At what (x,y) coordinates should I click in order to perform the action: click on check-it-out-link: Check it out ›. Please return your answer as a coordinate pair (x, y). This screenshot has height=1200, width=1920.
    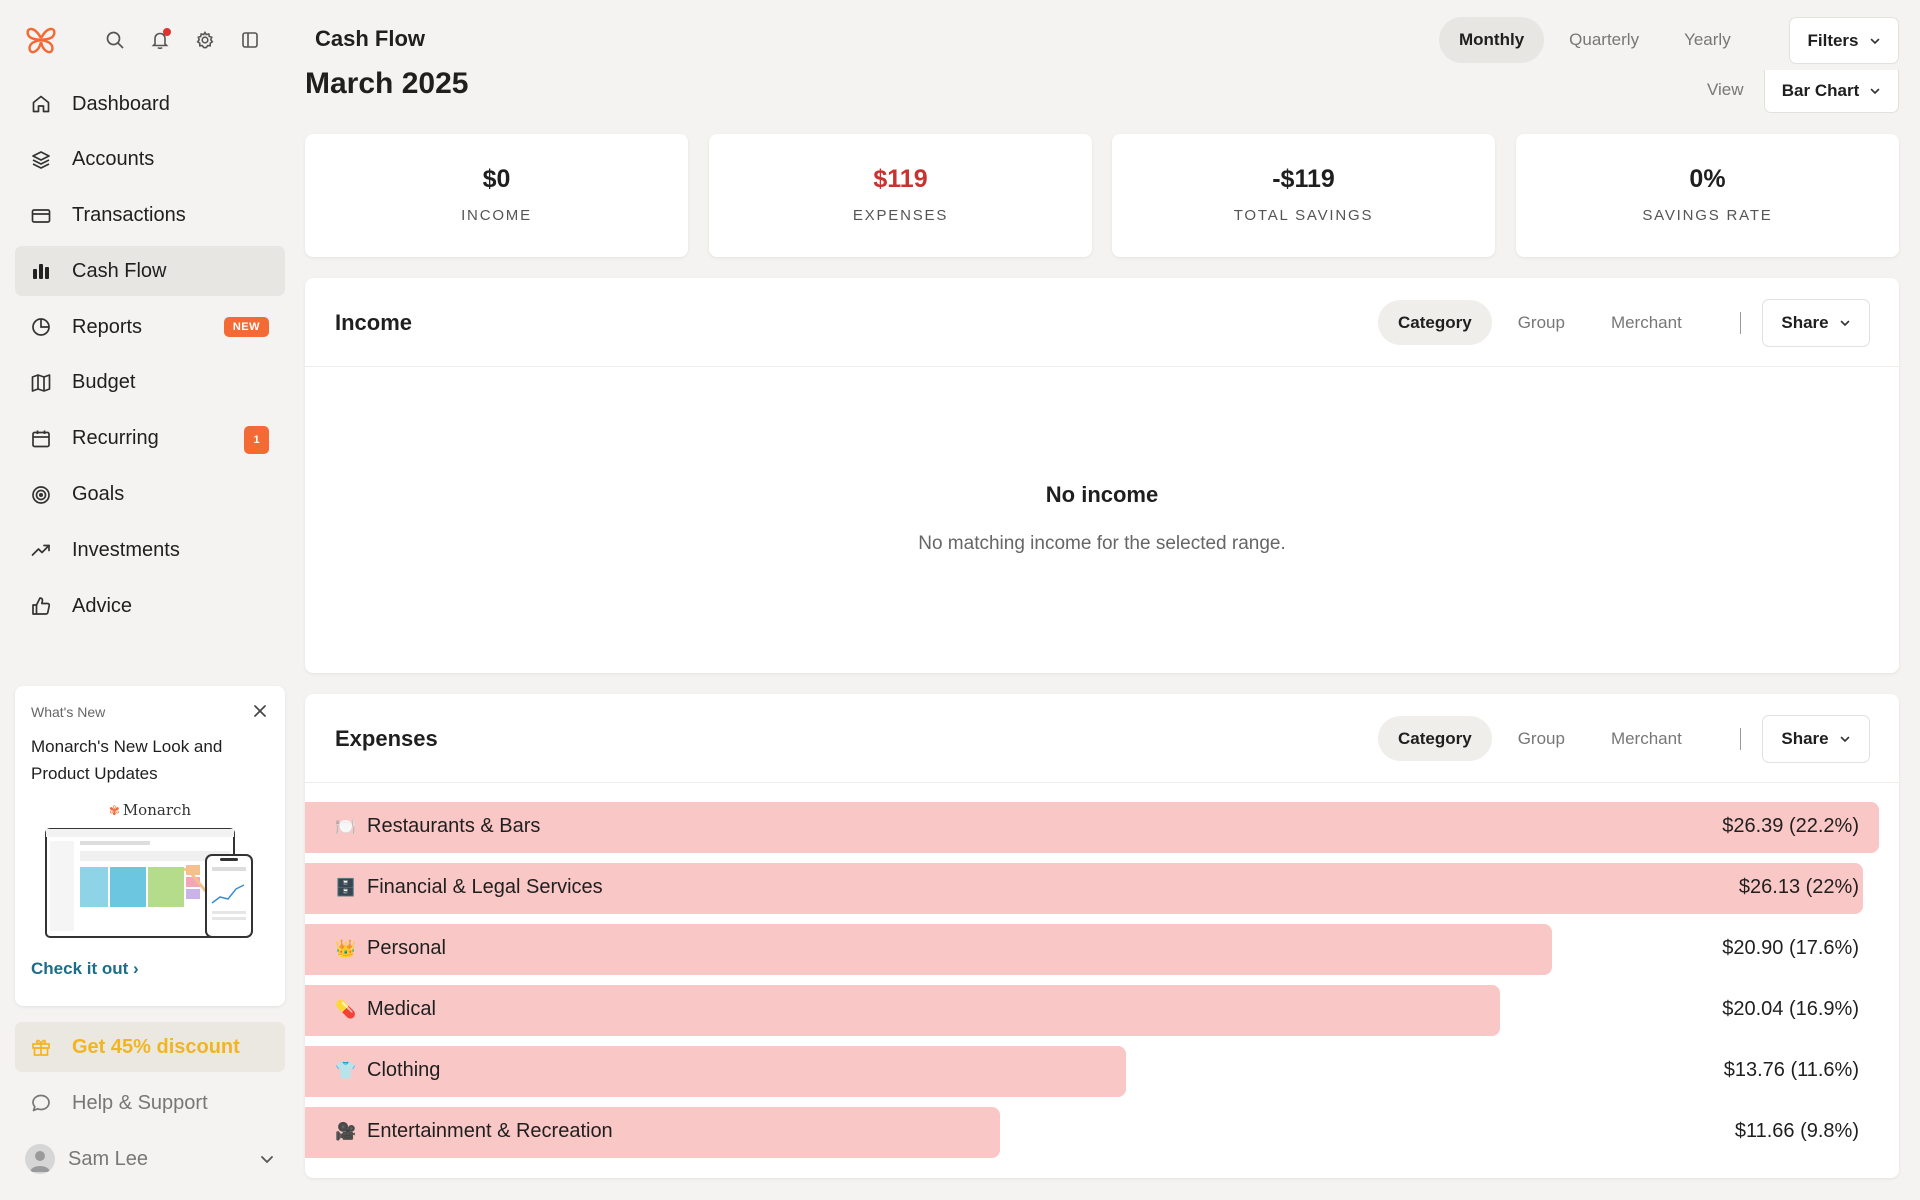
    Looking at the image, I should click on (150, 969).